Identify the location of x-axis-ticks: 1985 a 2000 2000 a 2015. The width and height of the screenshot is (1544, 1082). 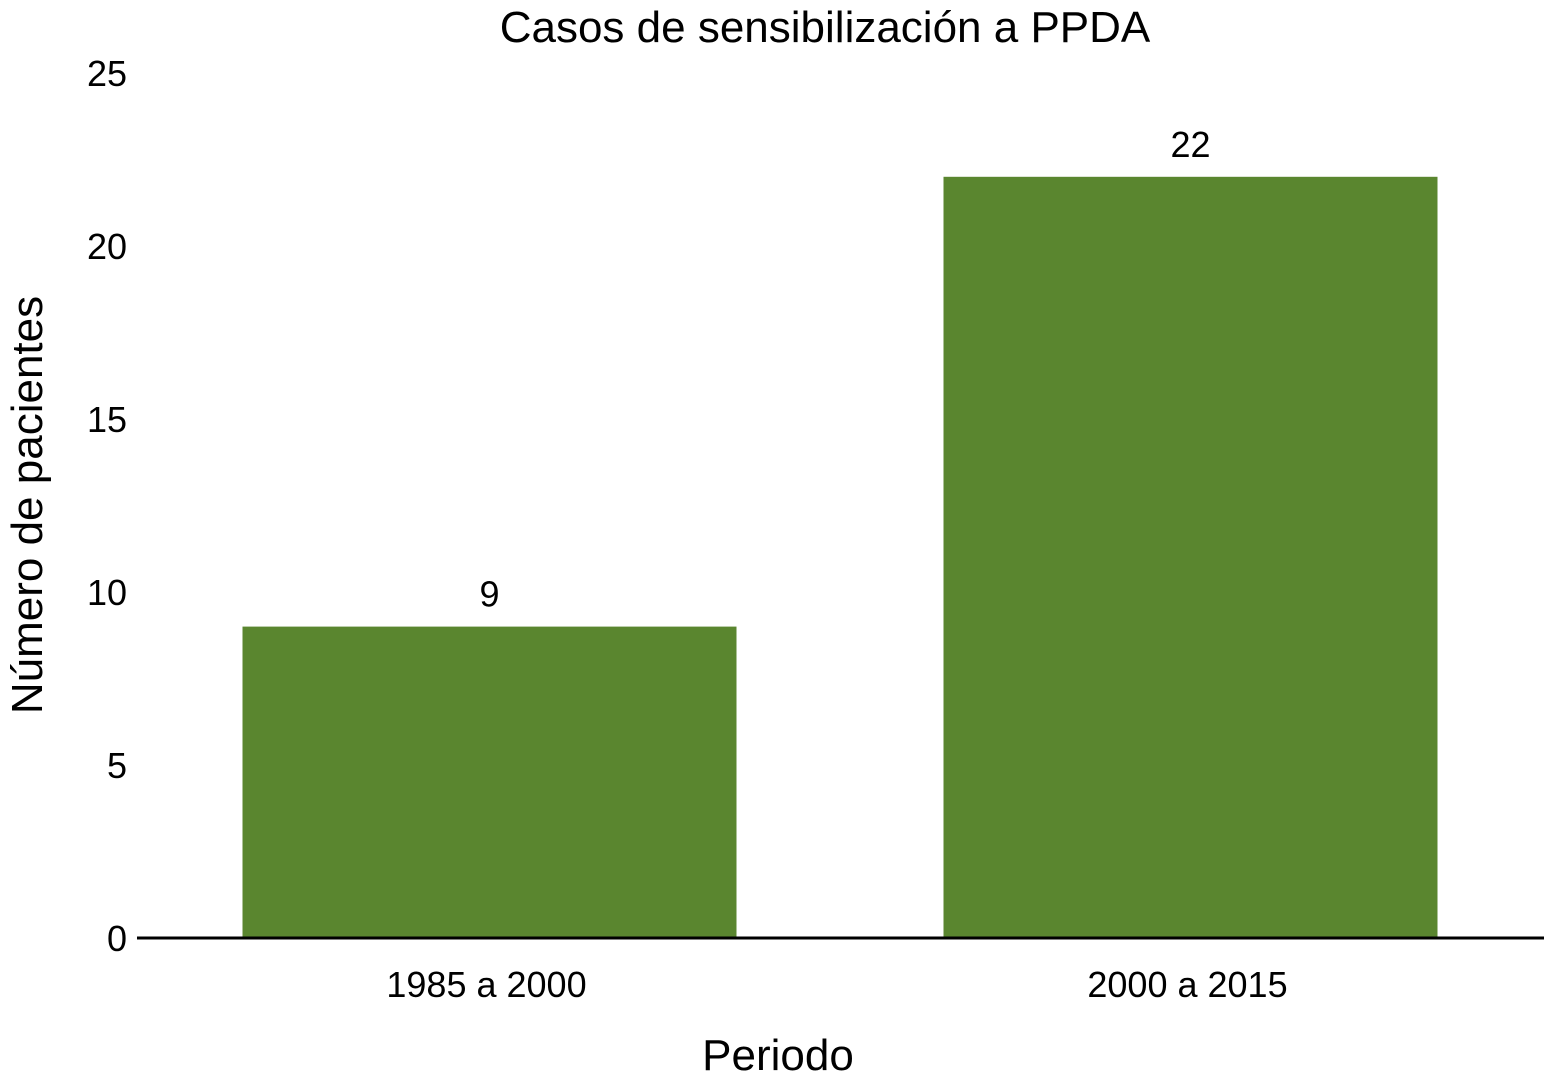
(836, 984).